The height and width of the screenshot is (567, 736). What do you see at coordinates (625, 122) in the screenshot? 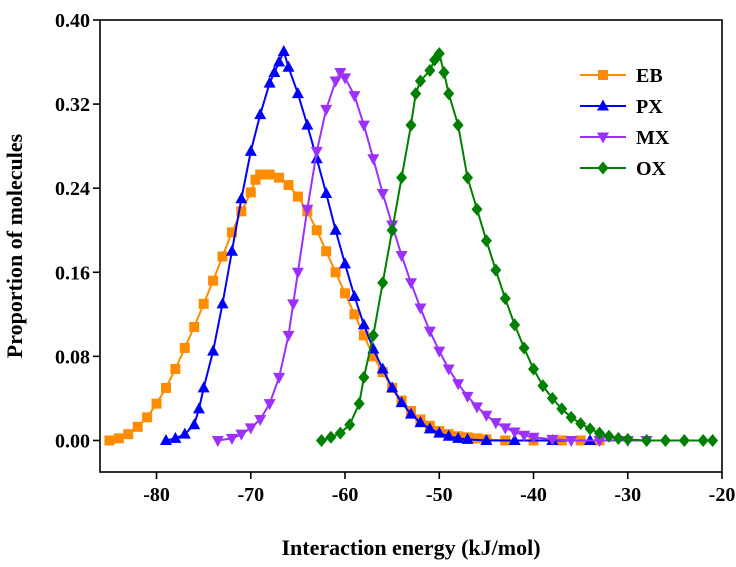
I see `legend: EB PX MX OX` at bounding box center [625, 122].